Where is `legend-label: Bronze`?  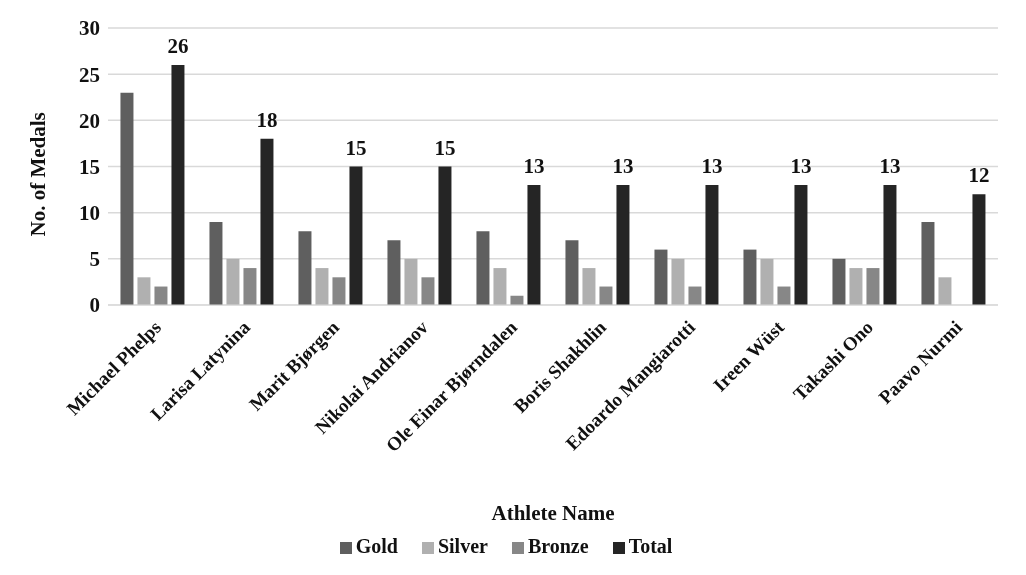 legend-label: Bronze is located at coordinates (558, 546).